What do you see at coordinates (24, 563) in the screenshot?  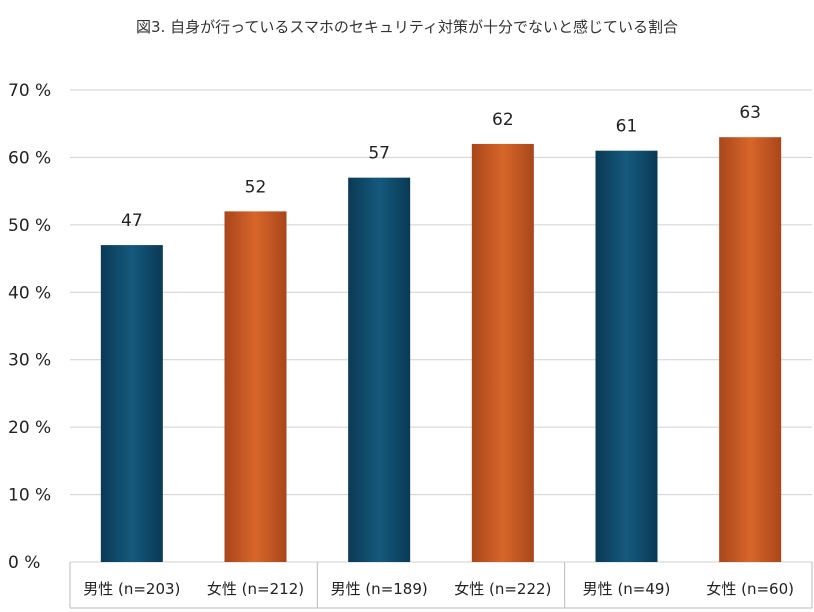 I see `y-tick-label: 0 %` at bounding box center [24, 563].